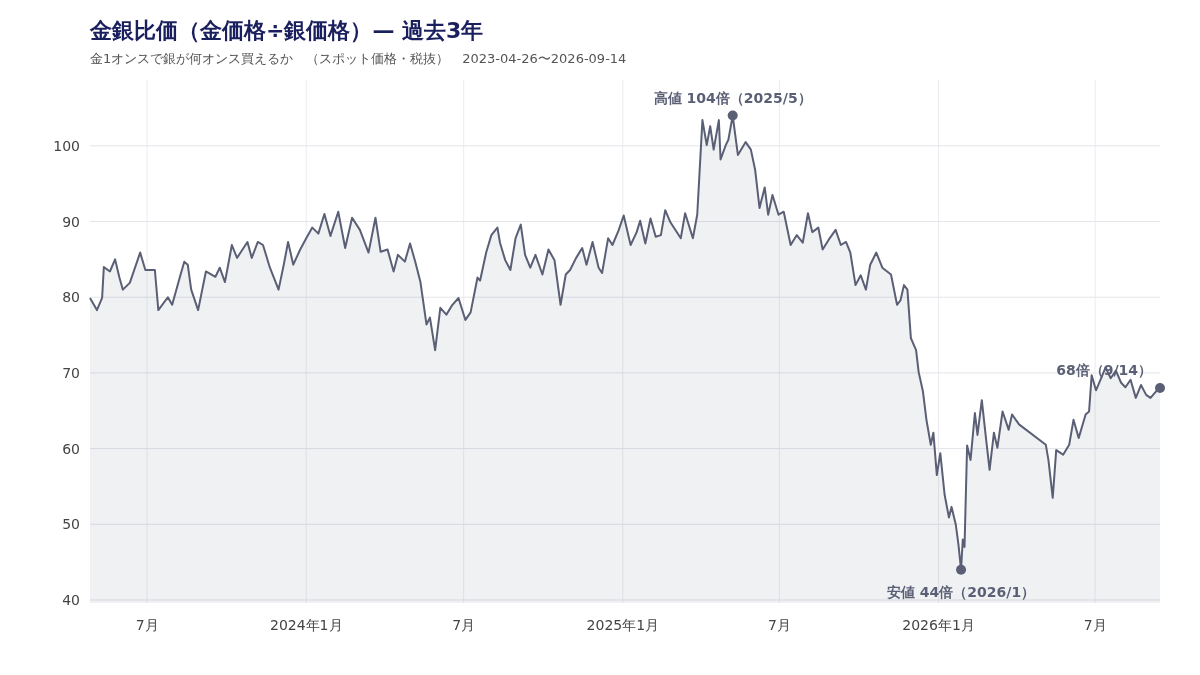 The height and width of the screenshot is (675, 1200). Describe the element at coordinates (71, 524) in the screenshot. I see `y-tick-label: 50` at that location.